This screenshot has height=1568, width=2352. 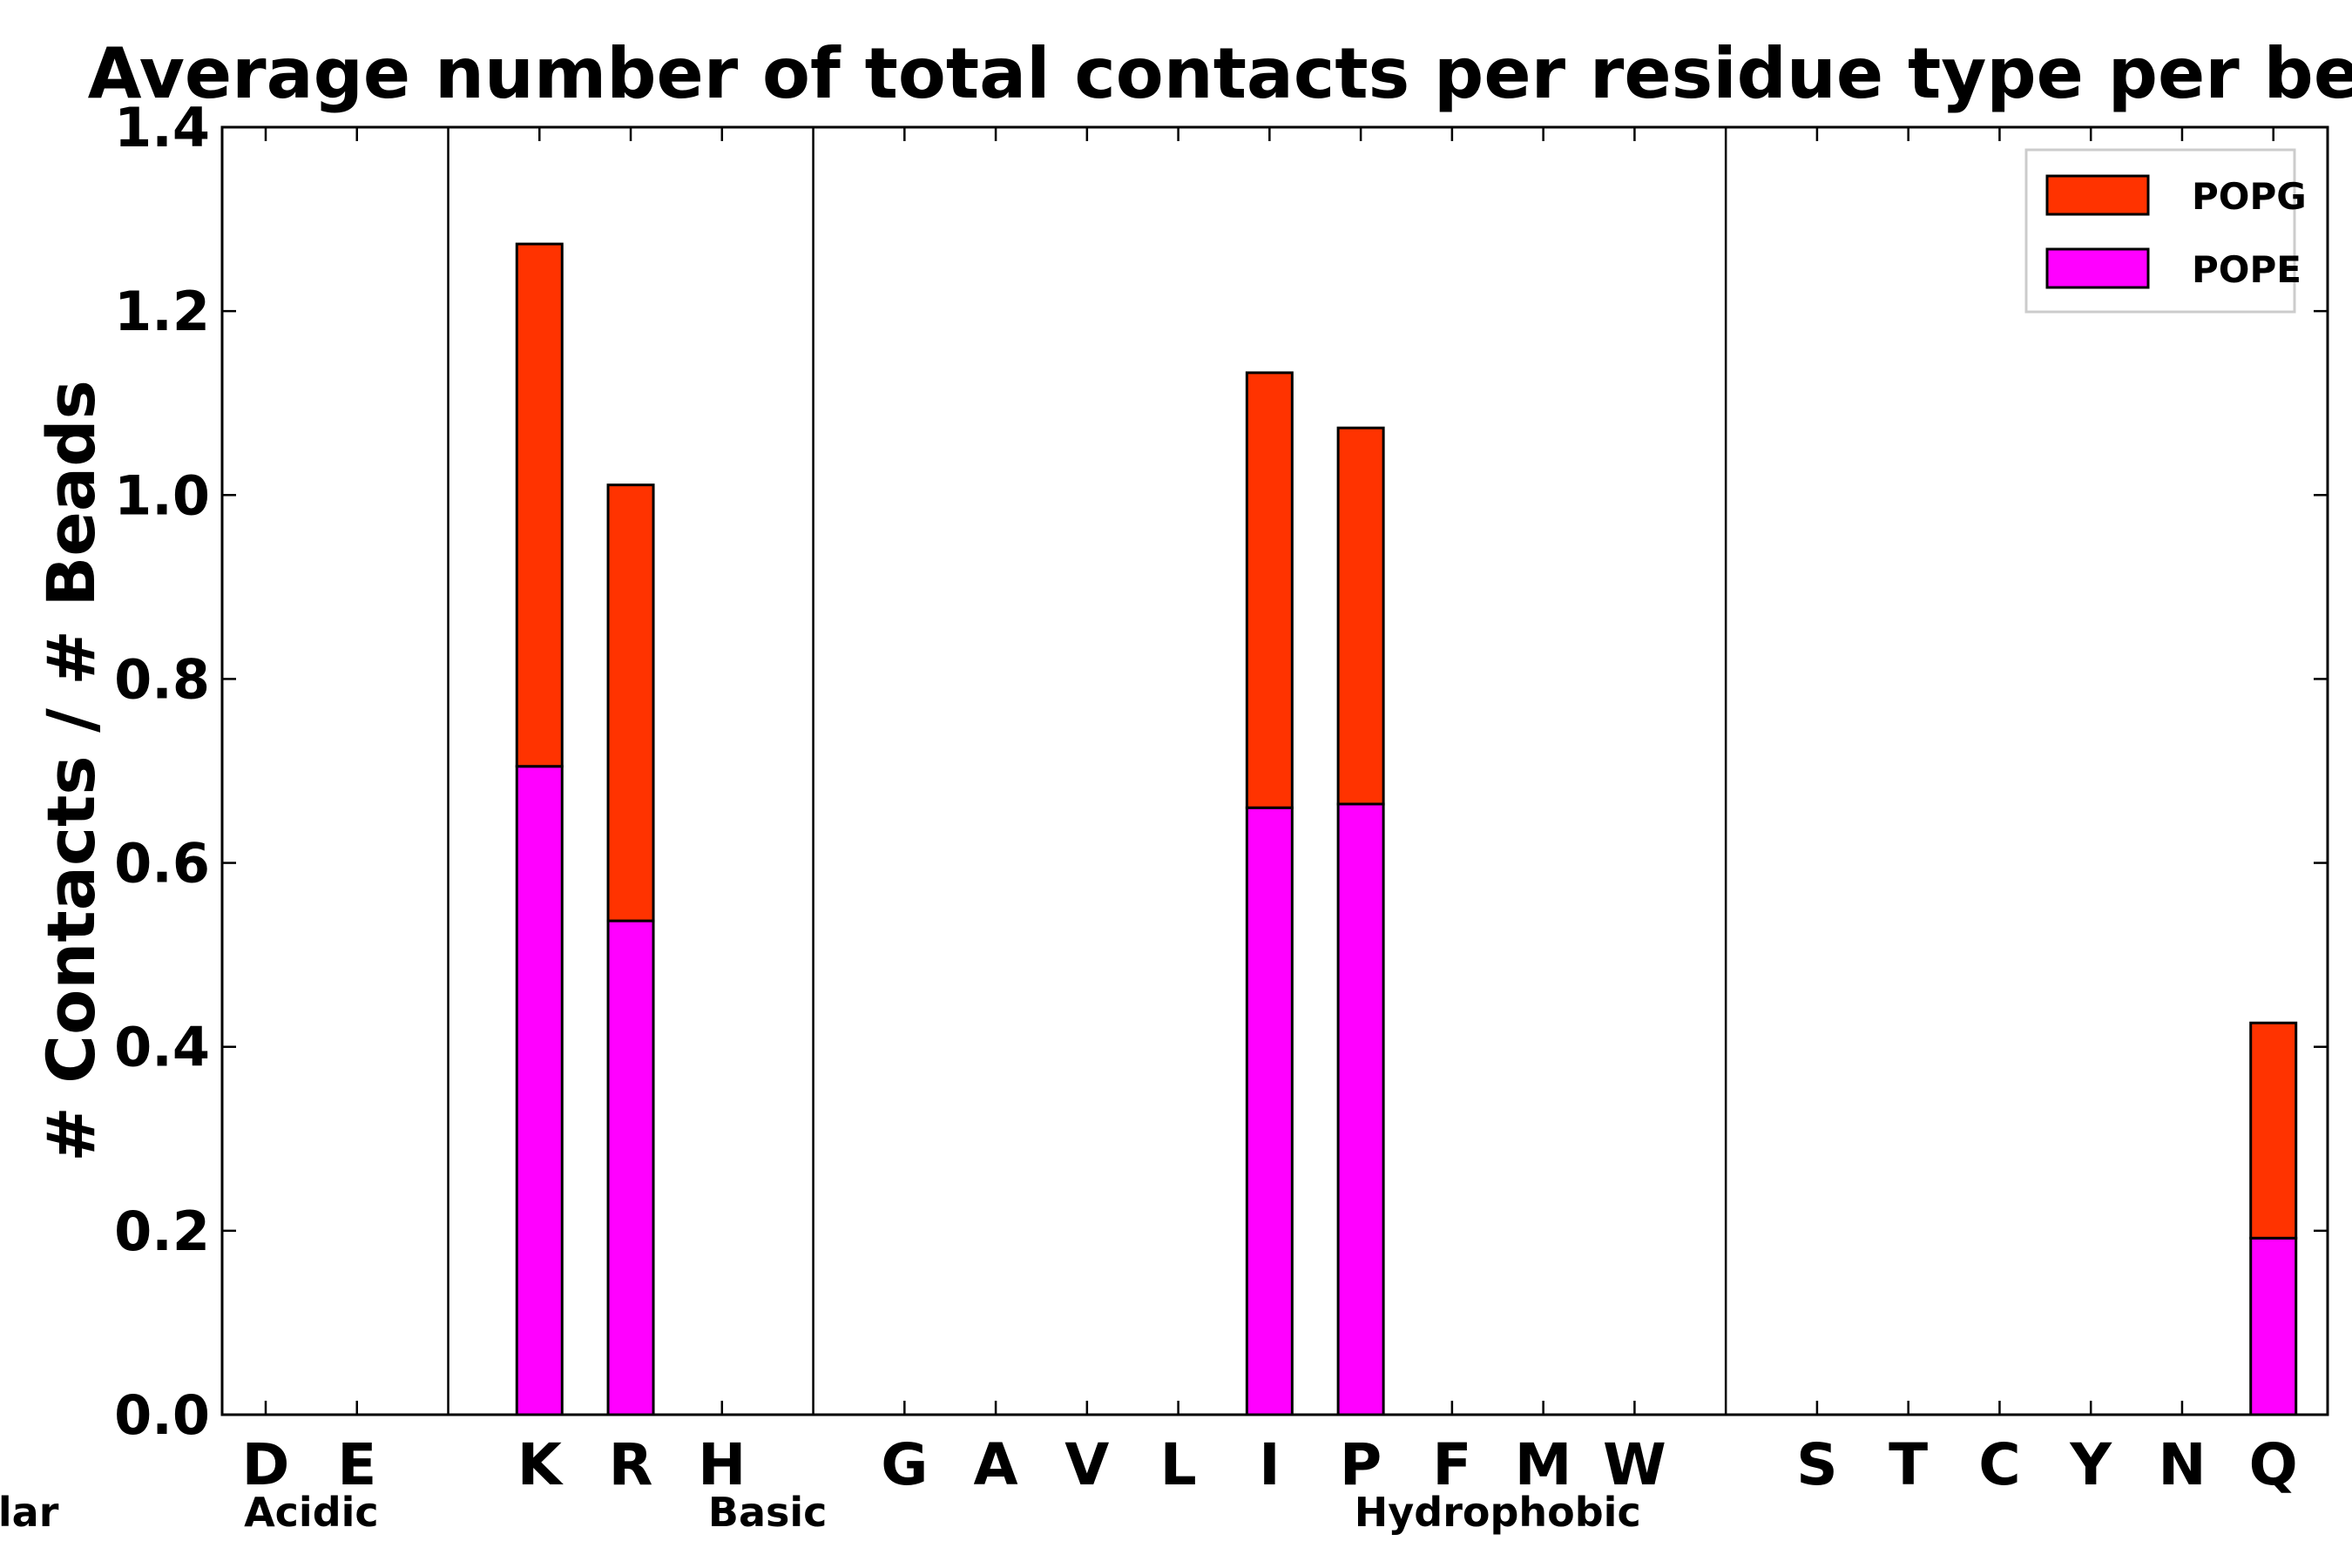 What do you see at coordinates (1543, 1464) in the screenshot?
I see `x-tick-label-m: M` at bounding box center [1543, 1464].